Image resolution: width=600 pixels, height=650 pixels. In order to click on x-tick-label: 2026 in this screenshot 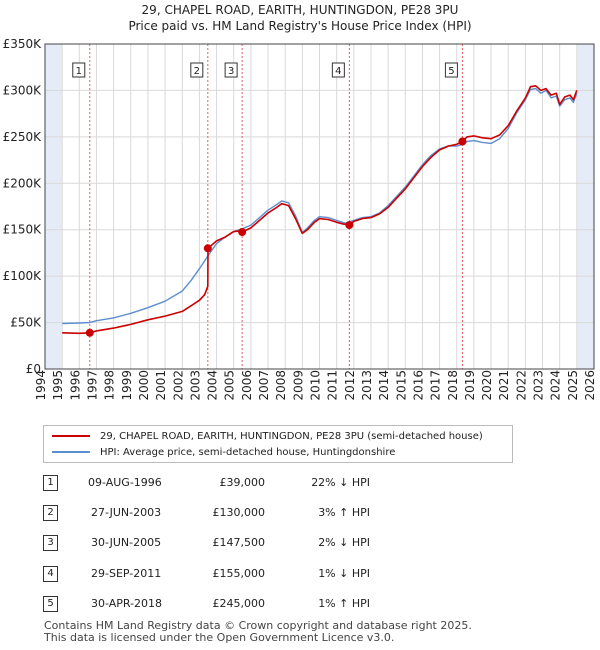, I will do `click(590, 385)`.